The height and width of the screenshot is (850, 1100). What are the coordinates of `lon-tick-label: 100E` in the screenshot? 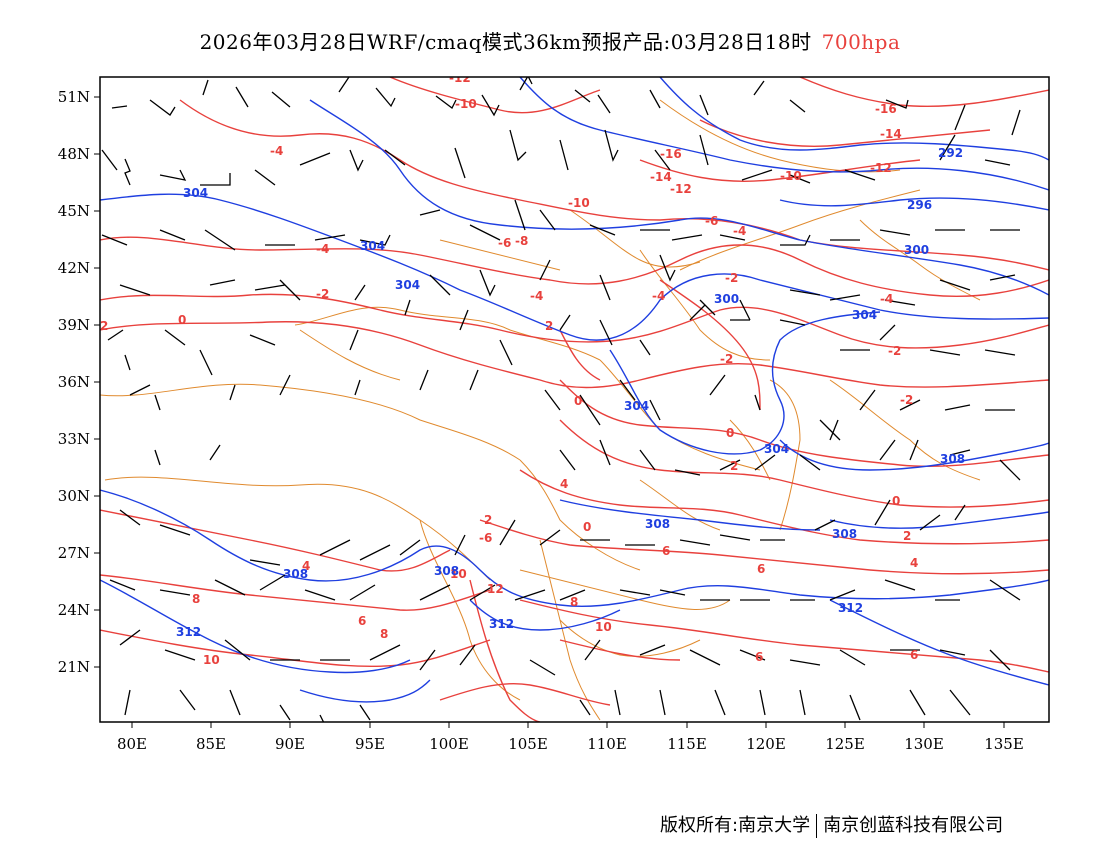 It's located at (449, 744).